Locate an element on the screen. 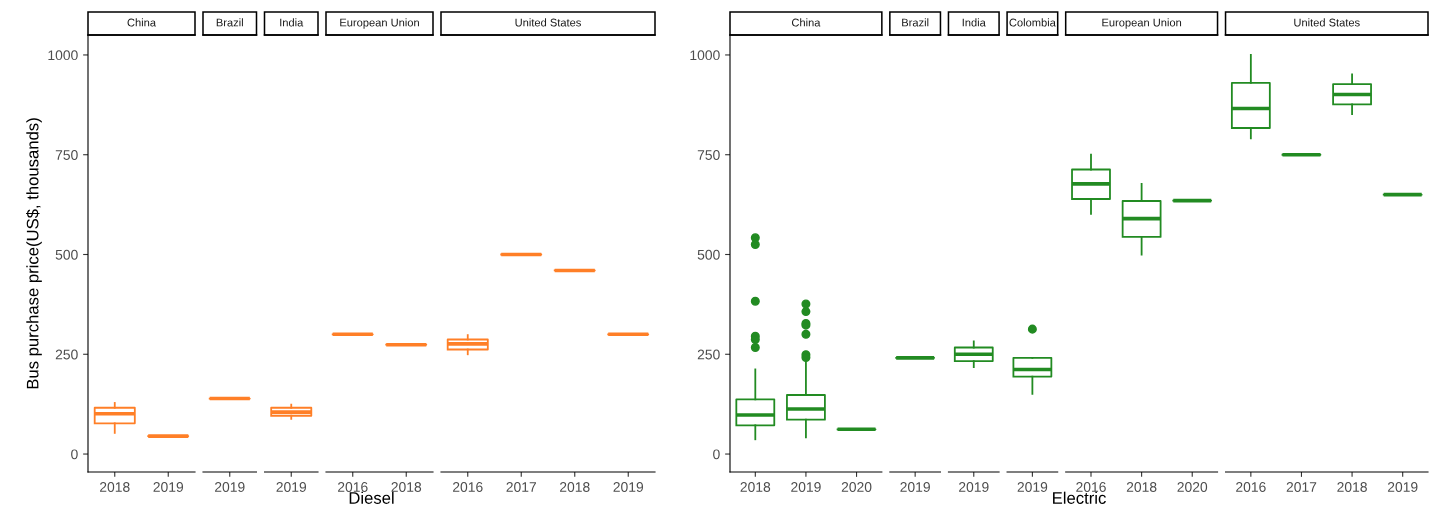 Image resolution: width=1435 pixels, height=512 pixels. x-axis-title: Electric is located at coordinates (1079, 497).